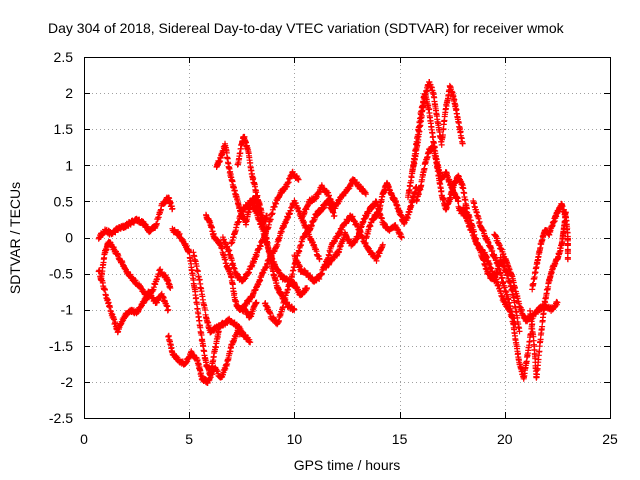 The width and height of the screenshot is (640, 480). What do you see at coordinates (505, 439) in the screenshot?
I see `x-tick-label: 20` at bounding box center [505, 439].